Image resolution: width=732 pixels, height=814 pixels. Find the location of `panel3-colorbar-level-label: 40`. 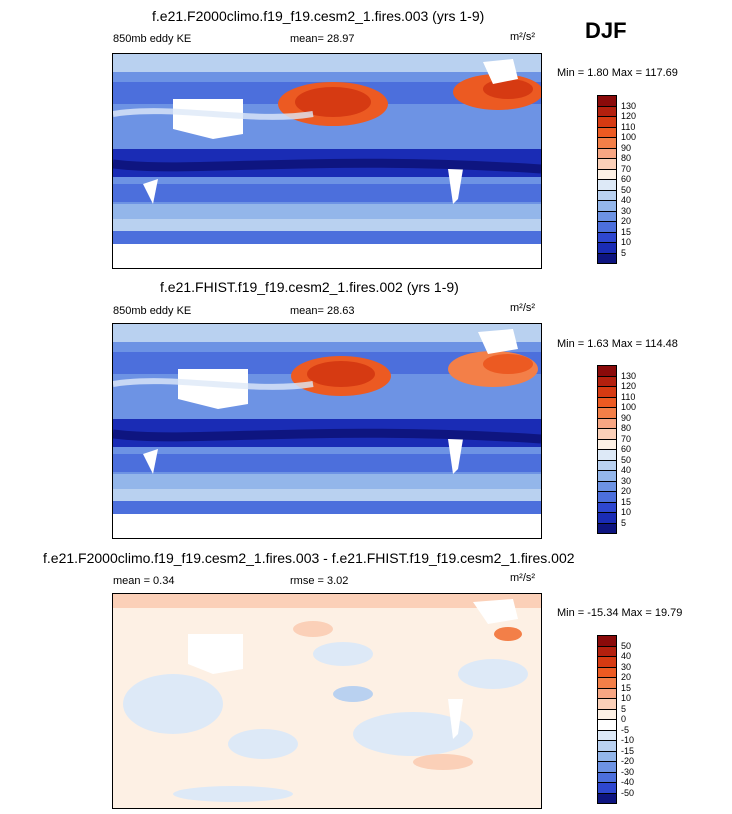

panel3-colorbar-level-label: 40 is located at coordinates (626, 656).